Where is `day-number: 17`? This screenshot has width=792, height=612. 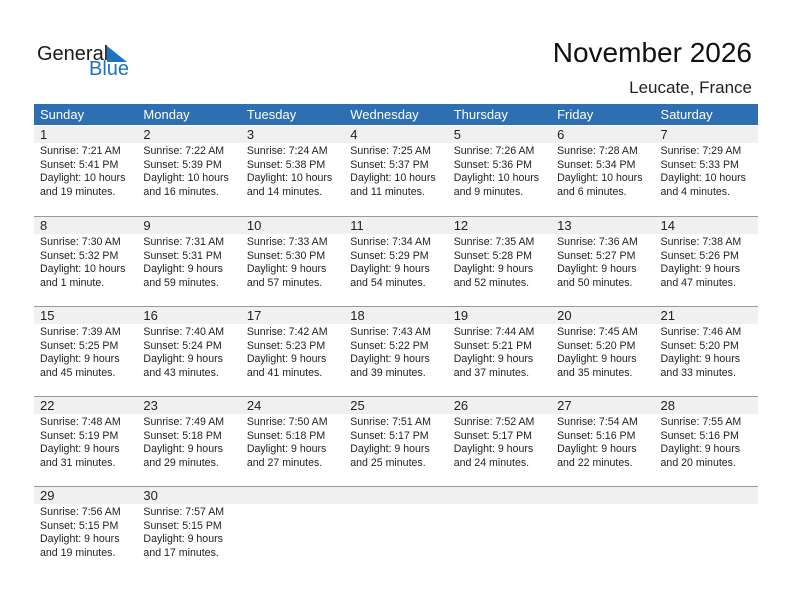 day-number: 17 is located at coordinates (292, 315).